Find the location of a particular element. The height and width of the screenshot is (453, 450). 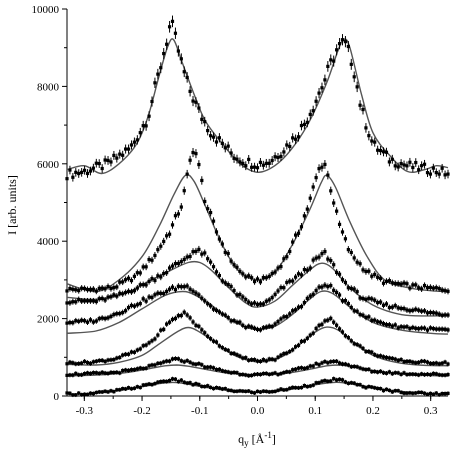

y-tick-label: 6000 is located at coordinates (48, 165).